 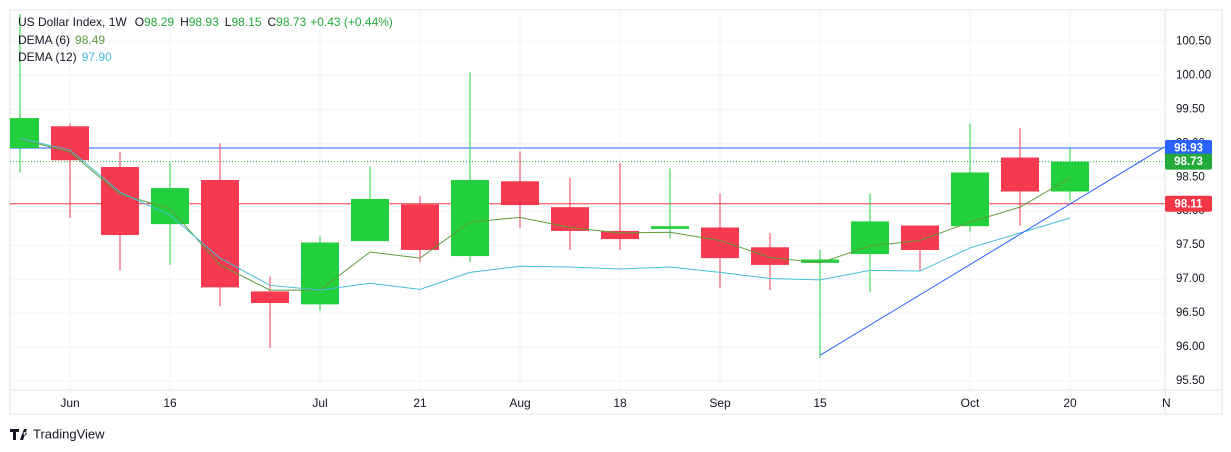 I want to click on ohlc-value: 98.15, so click(x=246, y=22).